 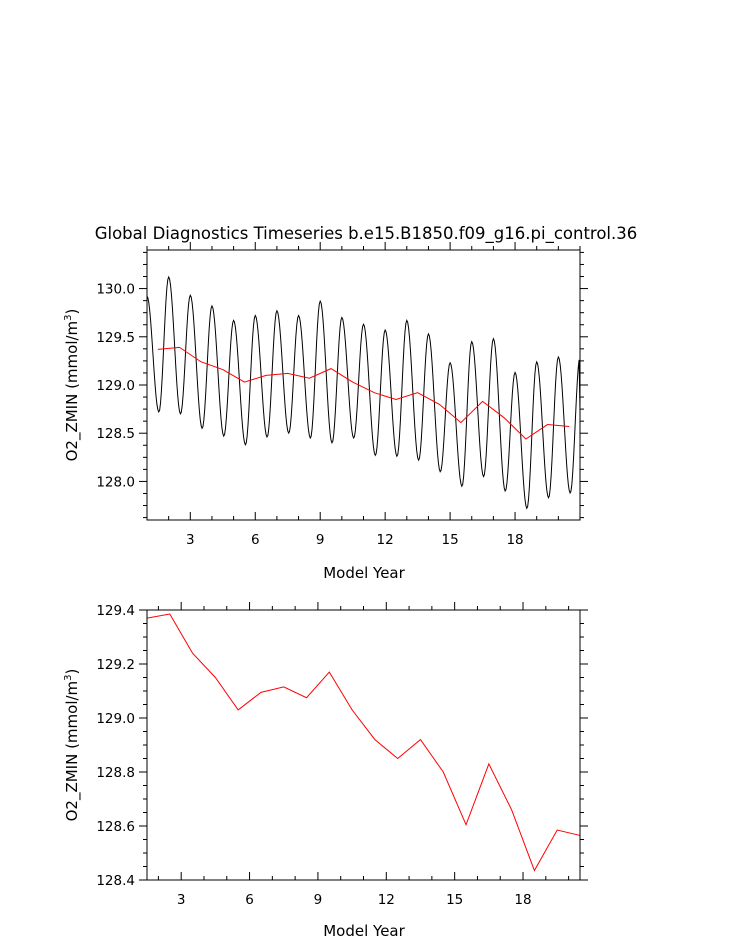 What do you see at coordinates (72, 745) in the screenshot?
I see `bottom-y-axis-title: O2_ZMIN (mmol/m3)` at bounding box center [72, 745].